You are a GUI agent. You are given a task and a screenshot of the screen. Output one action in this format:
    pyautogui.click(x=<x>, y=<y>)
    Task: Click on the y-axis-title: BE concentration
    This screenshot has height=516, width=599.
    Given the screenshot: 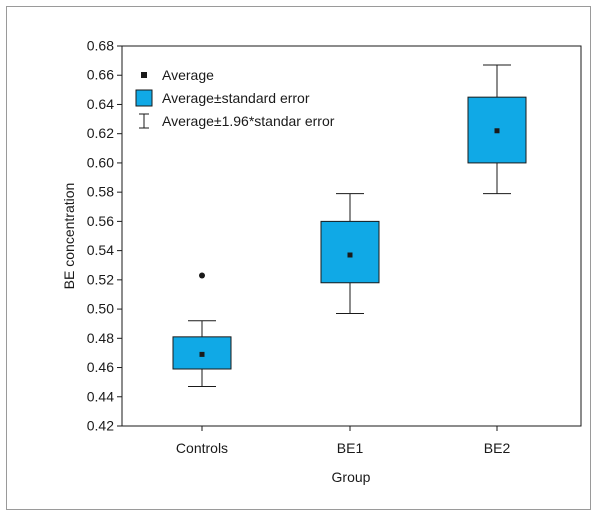 What is the action you would take?
    pyautogui.click(x=69, y=236)
    